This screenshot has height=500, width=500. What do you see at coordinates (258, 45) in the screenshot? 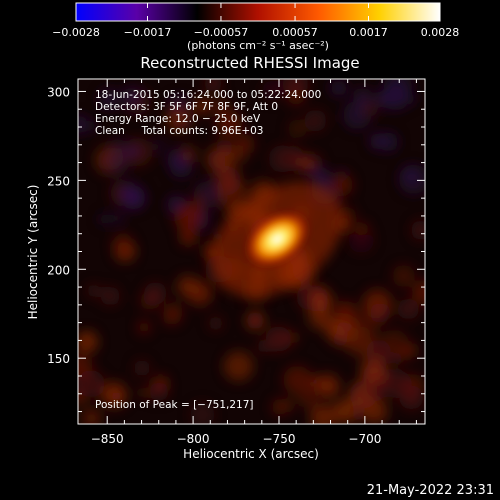
I see `colorbar-units-label: (photons cm⁻² s⁻¹ asec⁻²)` at bounding box center [258, 45].